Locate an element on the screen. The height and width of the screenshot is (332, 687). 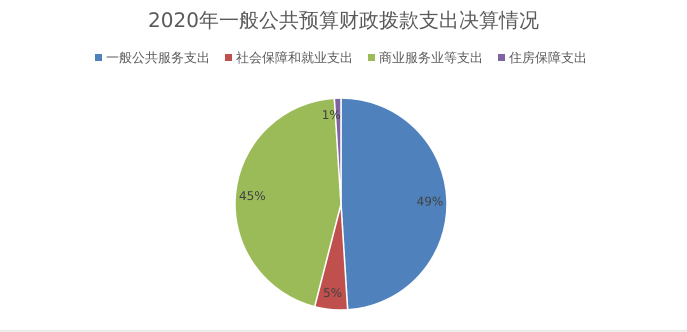
data-label: 45% is located at coordinates (252, 195).